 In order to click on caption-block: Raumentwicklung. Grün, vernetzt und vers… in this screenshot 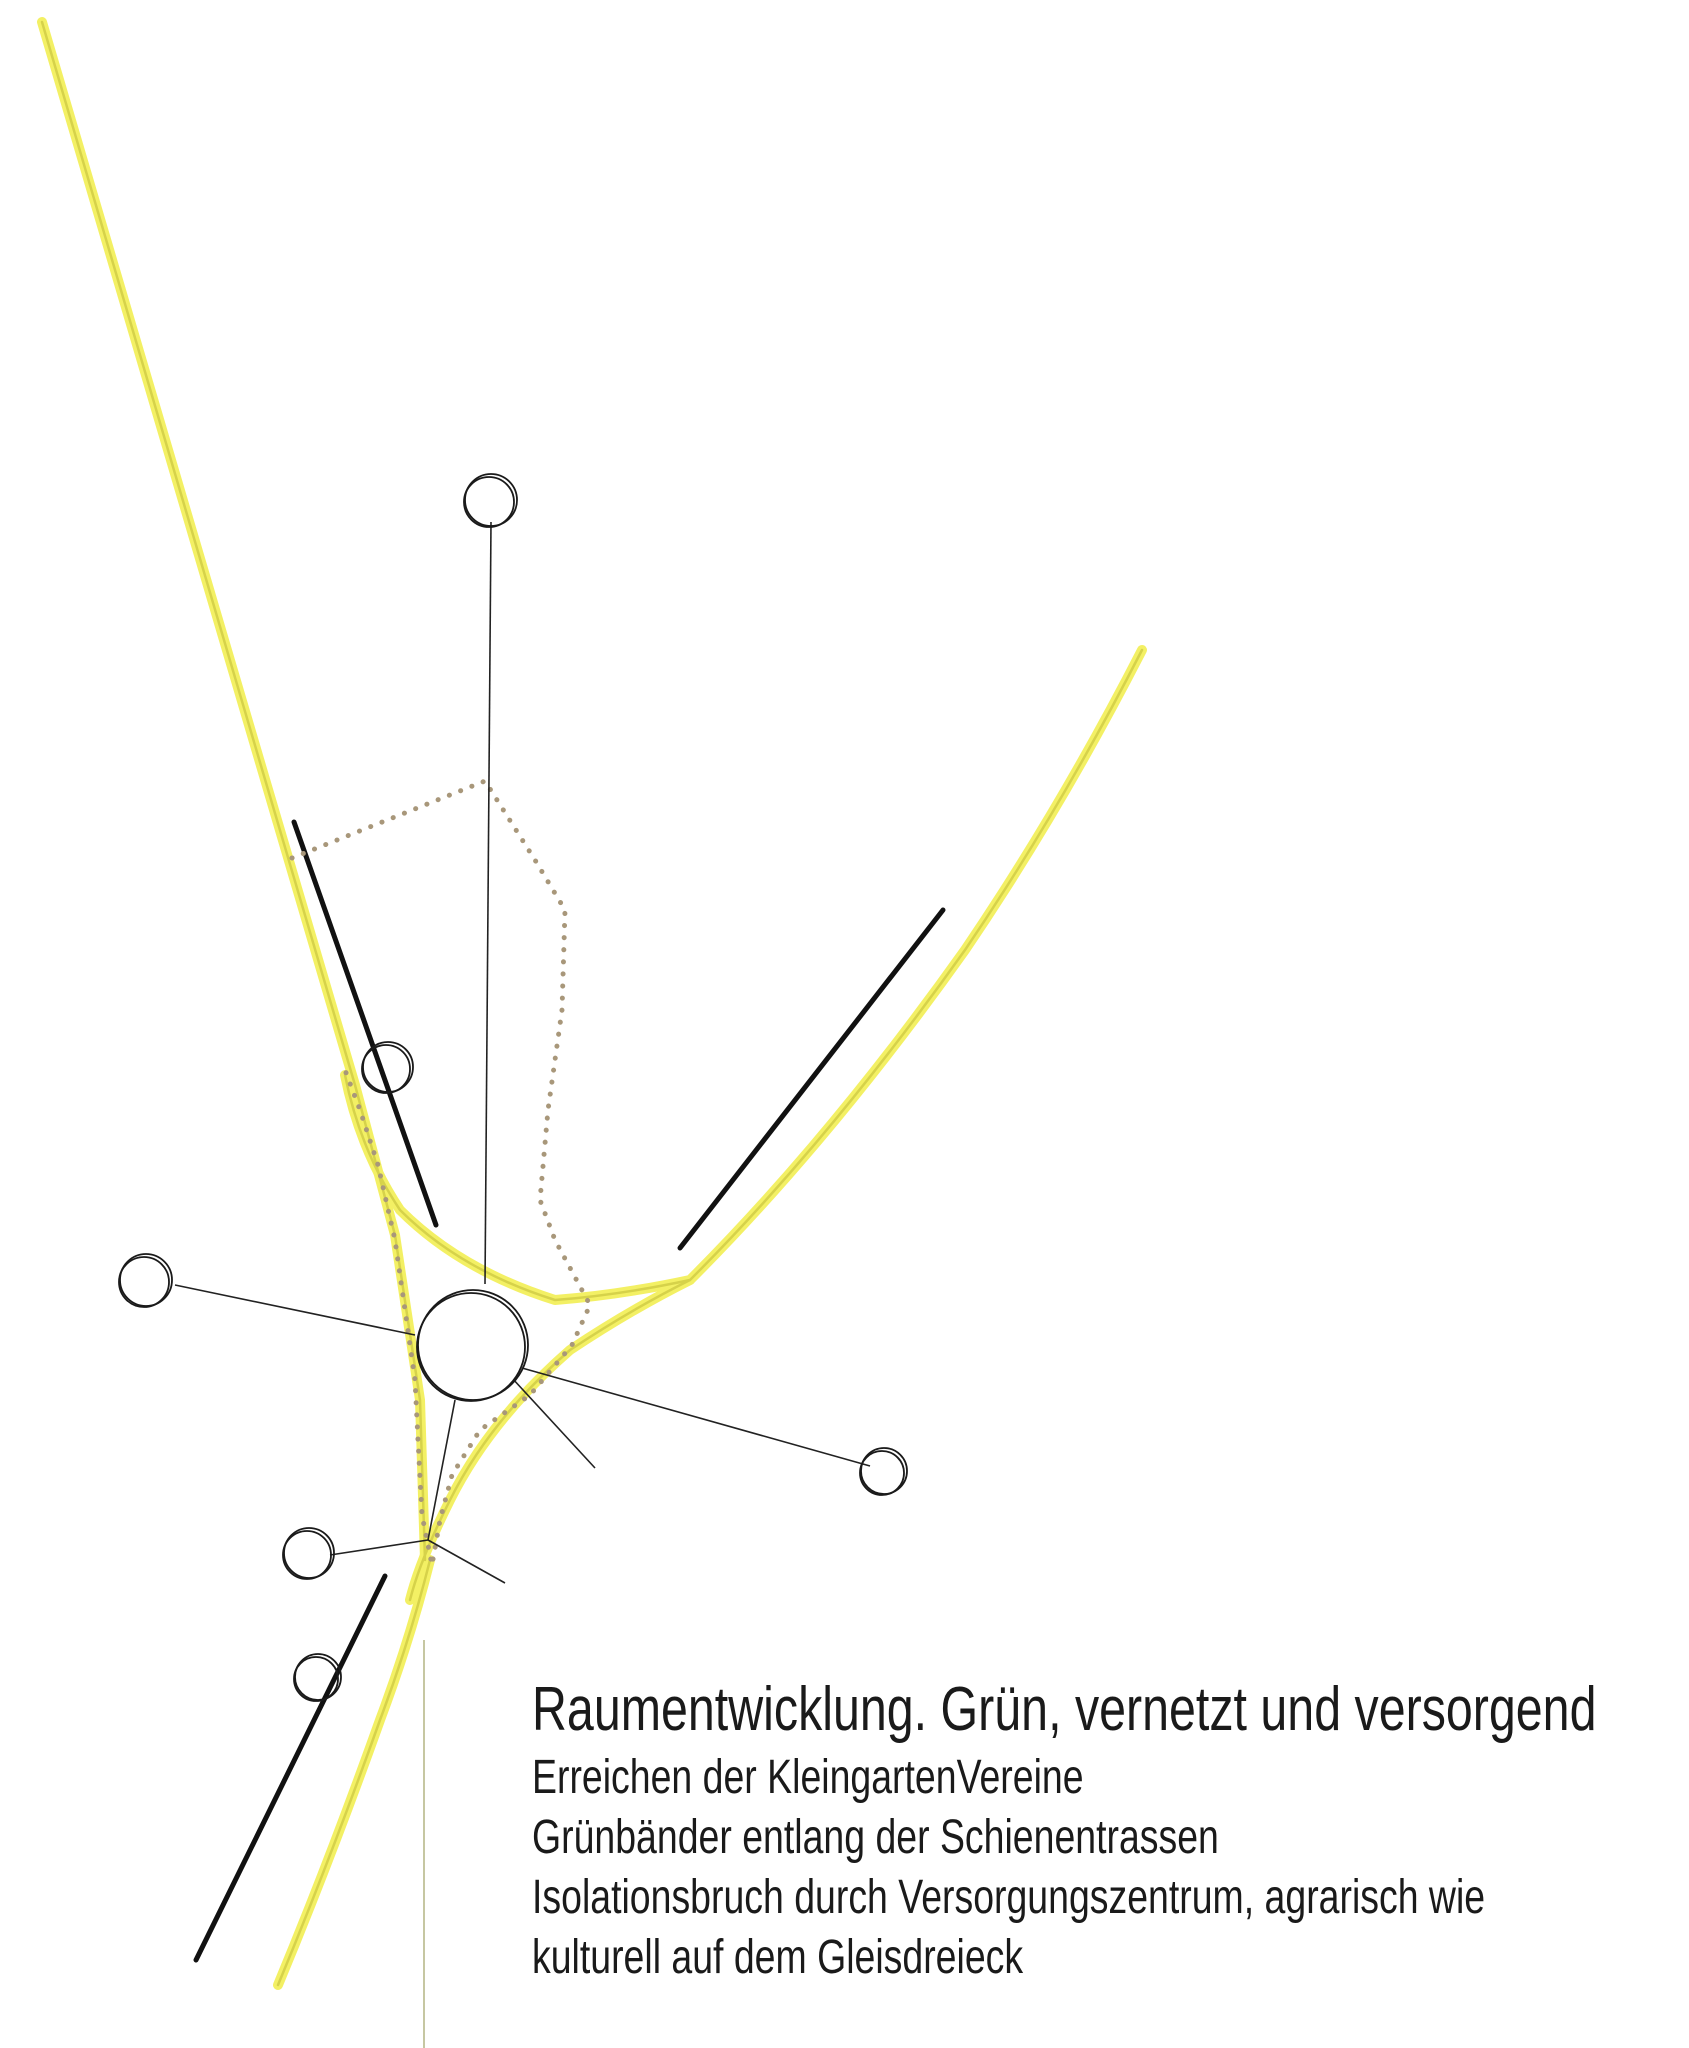, I will do `click(1064, 1830)`.